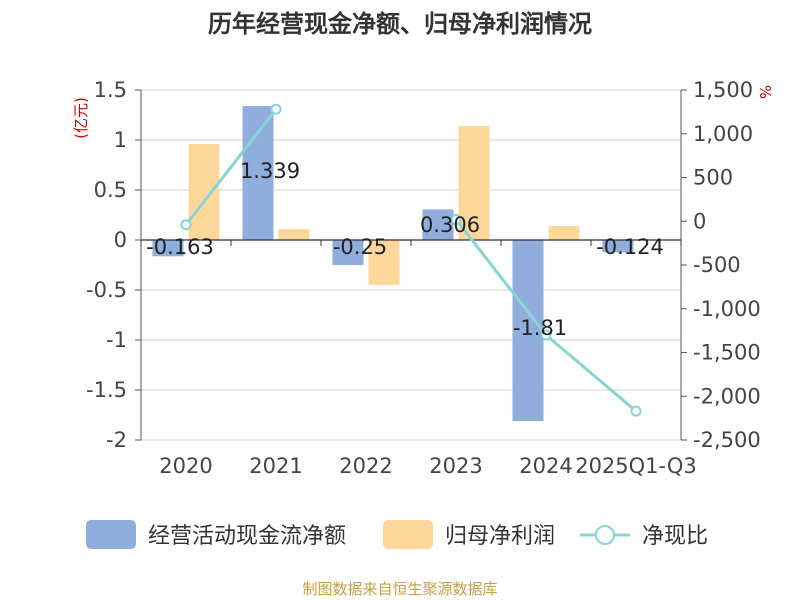 This screenshot has width=800, height=600. I want to click on cashflow-data-label: -1.81, so click(540, 328).